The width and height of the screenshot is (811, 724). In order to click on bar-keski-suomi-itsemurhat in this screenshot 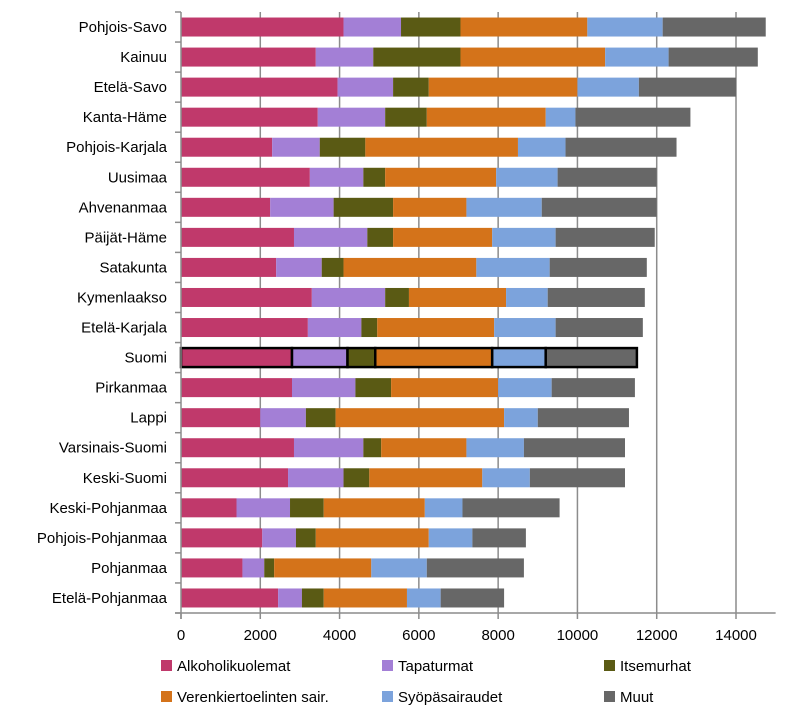, I will do `click(356, 478)`.